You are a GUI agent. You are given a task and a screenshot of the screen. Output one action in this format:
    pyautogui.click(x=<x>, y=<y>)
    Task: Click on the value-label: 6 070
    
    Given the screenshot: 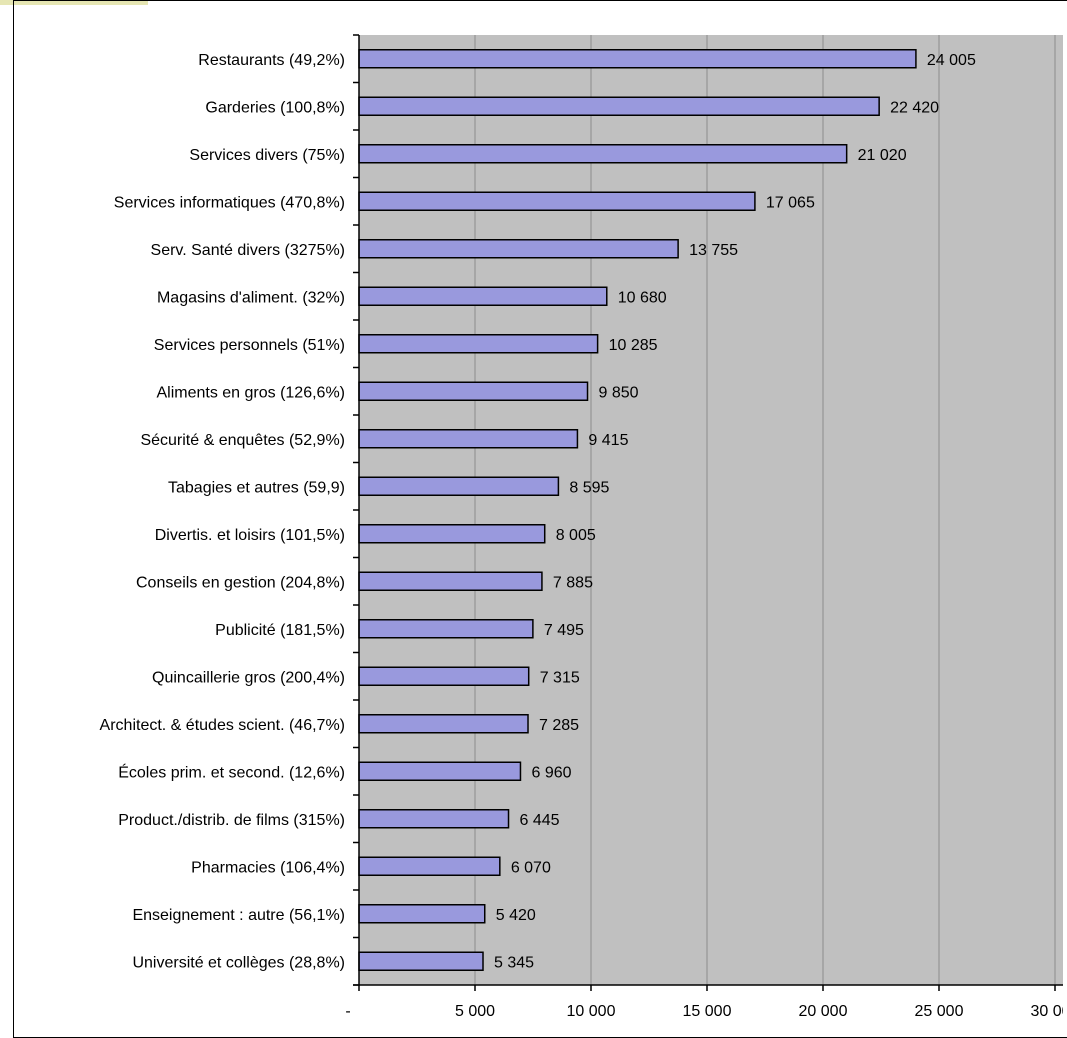 What is the action you would take?
    pyautogui.click(x=531, y=867)
    